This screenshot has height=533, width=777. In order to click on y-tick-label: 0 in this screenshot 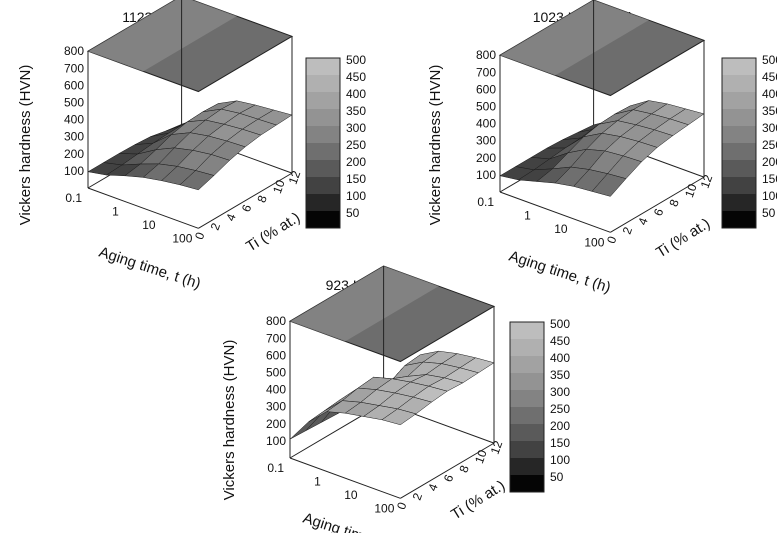, I will do `click(402, 505)`.